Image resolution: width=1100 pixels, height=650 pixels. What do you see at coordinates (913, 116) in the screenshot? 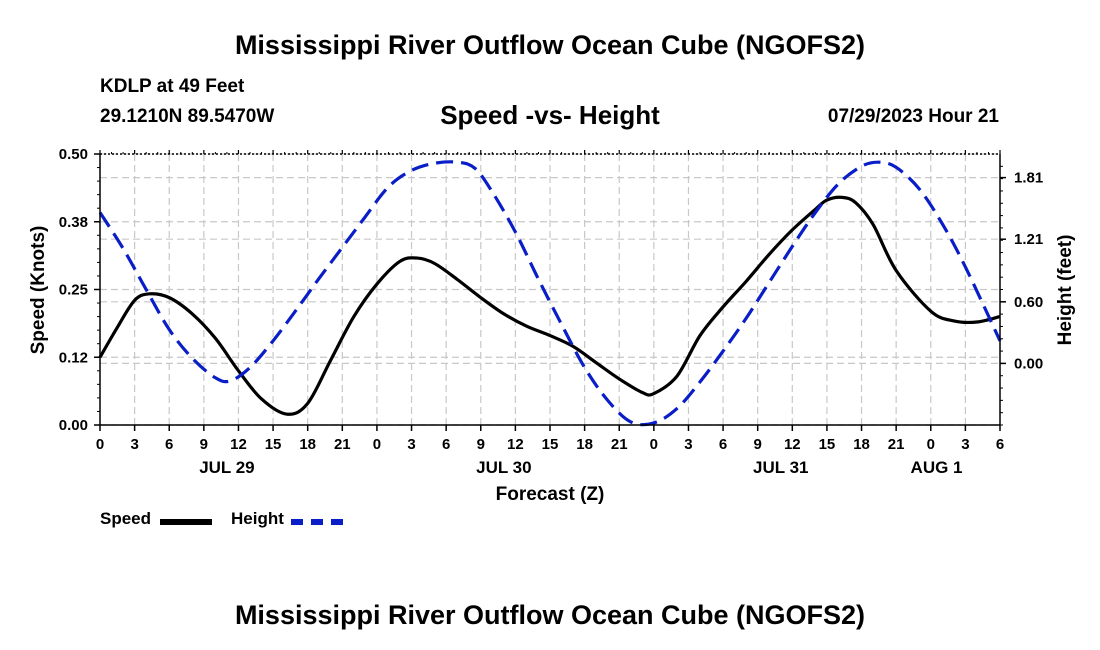
I see `forecast-datetime: 07/29/2023 Hour 21` at bounding box center [913, 116].